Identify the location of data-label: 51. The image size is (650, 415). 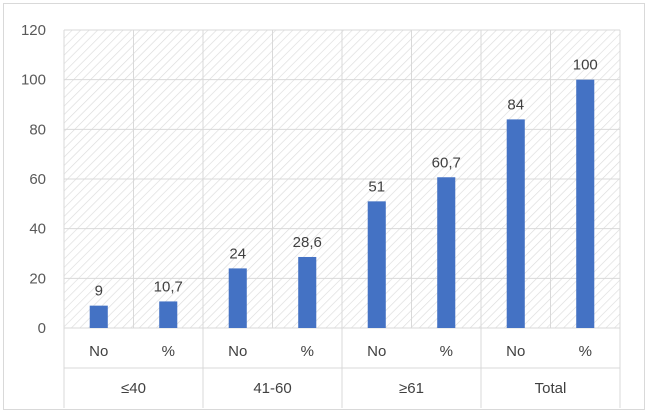
(376, 186).